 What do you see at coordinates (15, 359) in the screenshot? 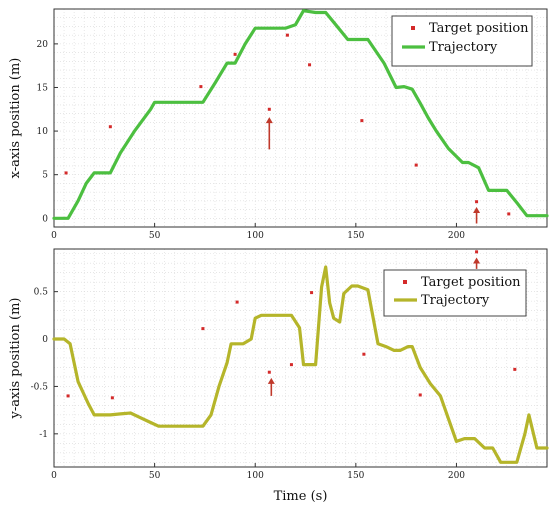
I see `bottom-y-axis-label: y-axis position (m)` at bounding box center [15, 359].